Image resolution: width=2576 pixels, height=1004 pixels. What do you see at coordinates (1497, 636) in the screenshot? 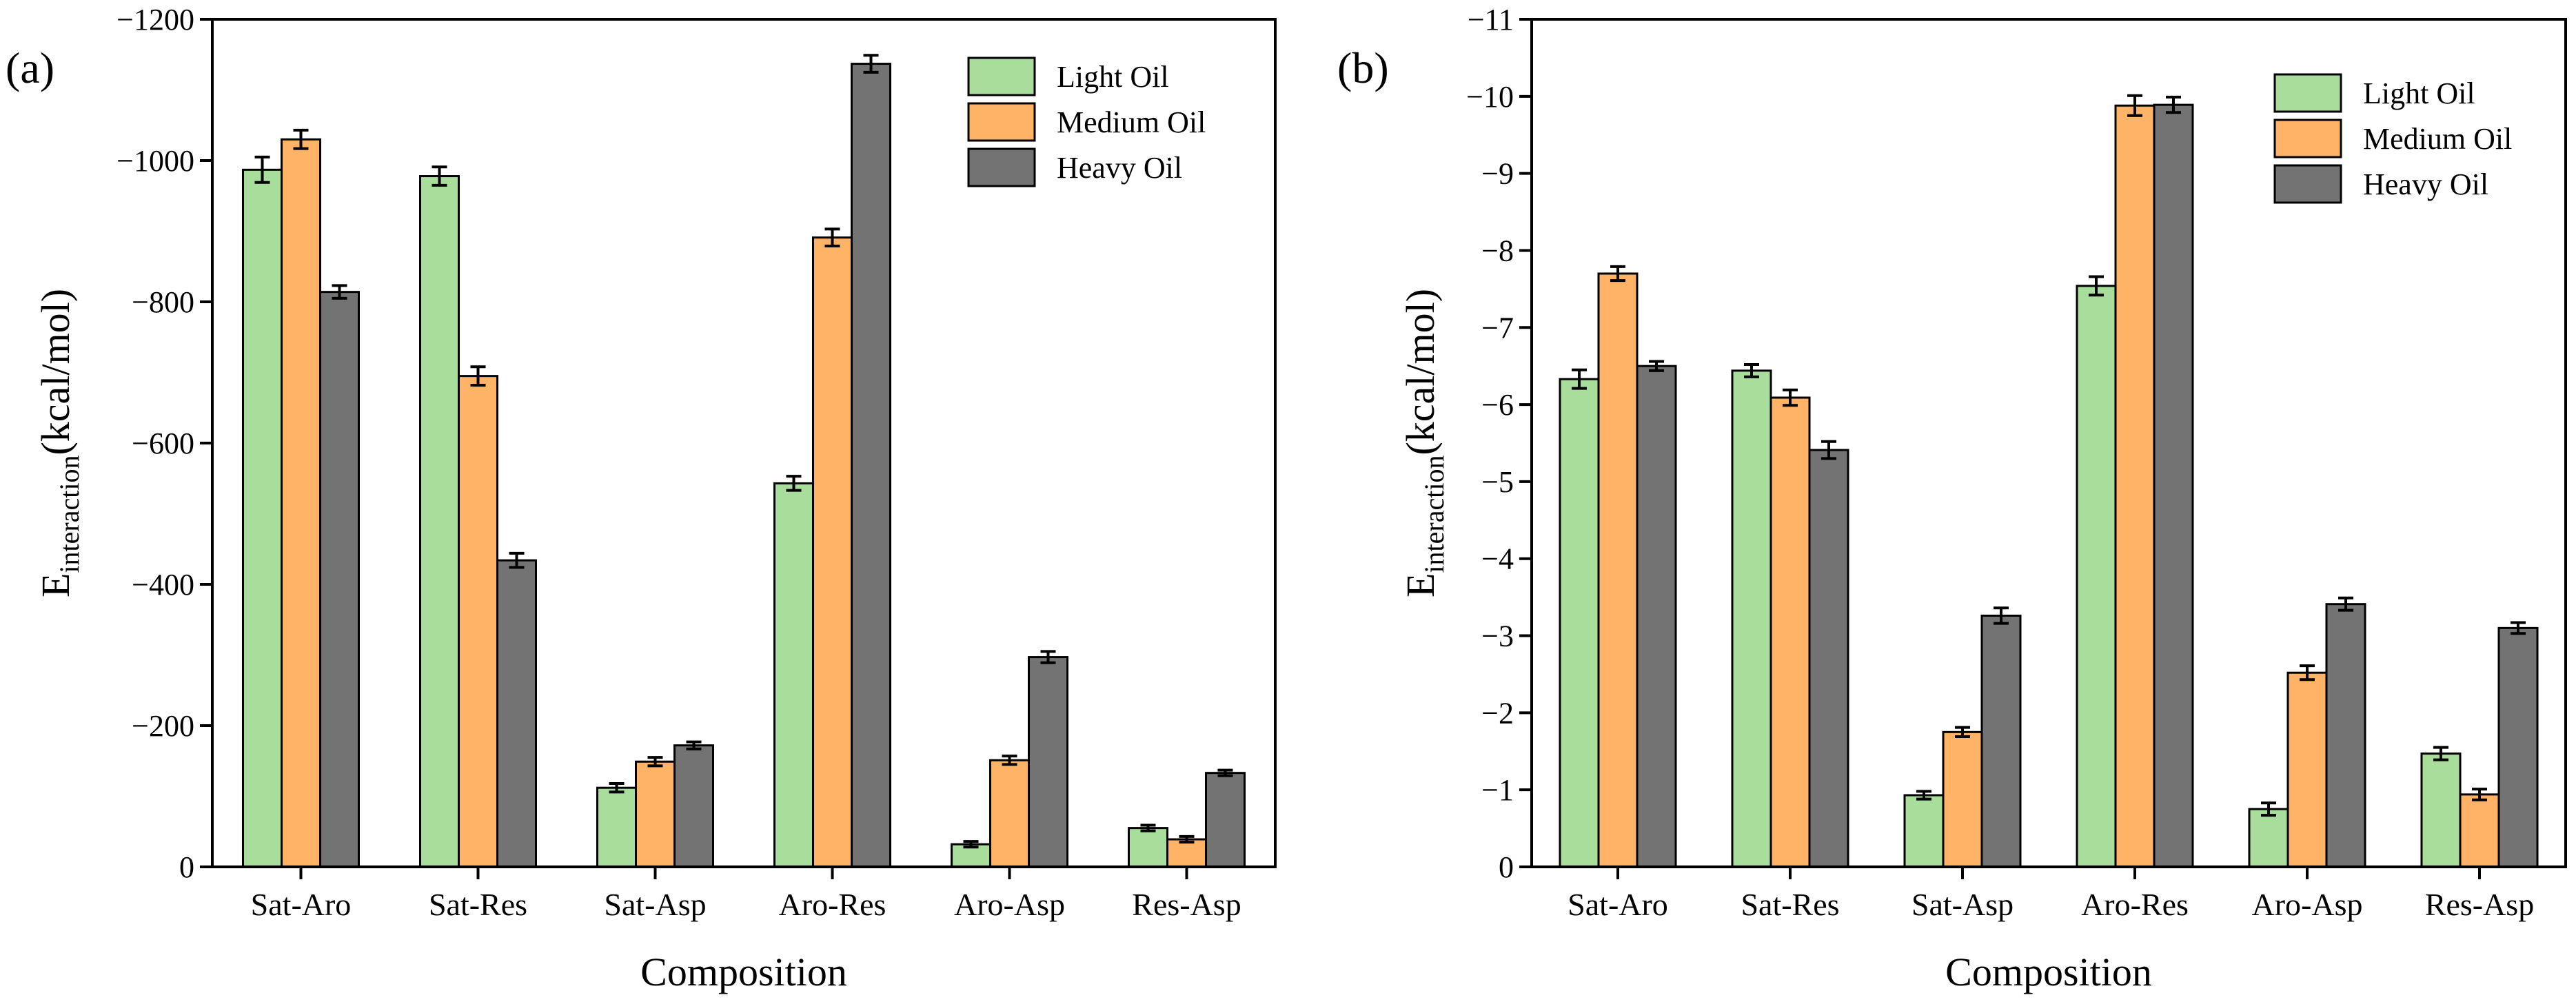
I see `y-tick-label-b-3: −3` at bounding box center [1497, 636].